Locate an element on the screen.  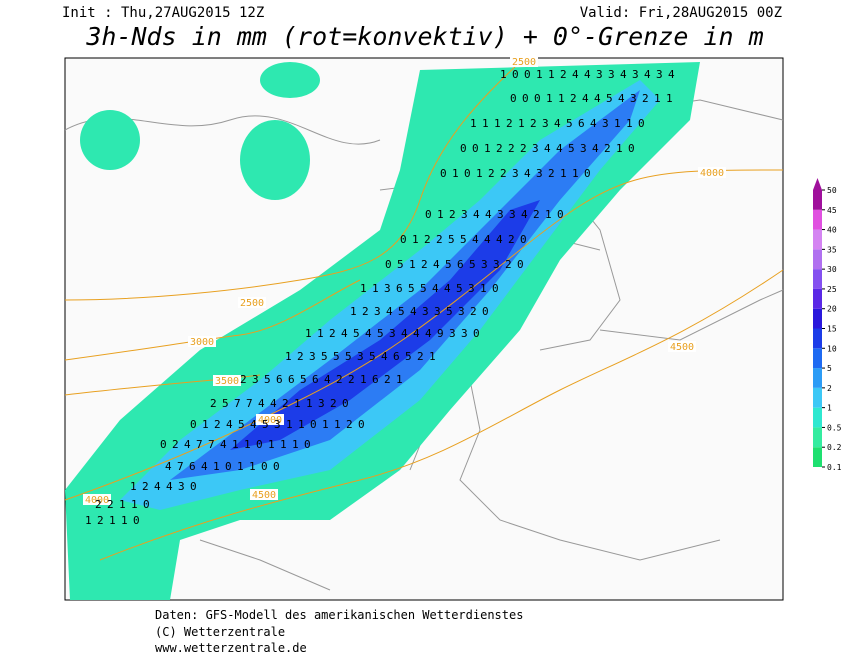
contour-label: 2500 is located at coordinates (252, 303).